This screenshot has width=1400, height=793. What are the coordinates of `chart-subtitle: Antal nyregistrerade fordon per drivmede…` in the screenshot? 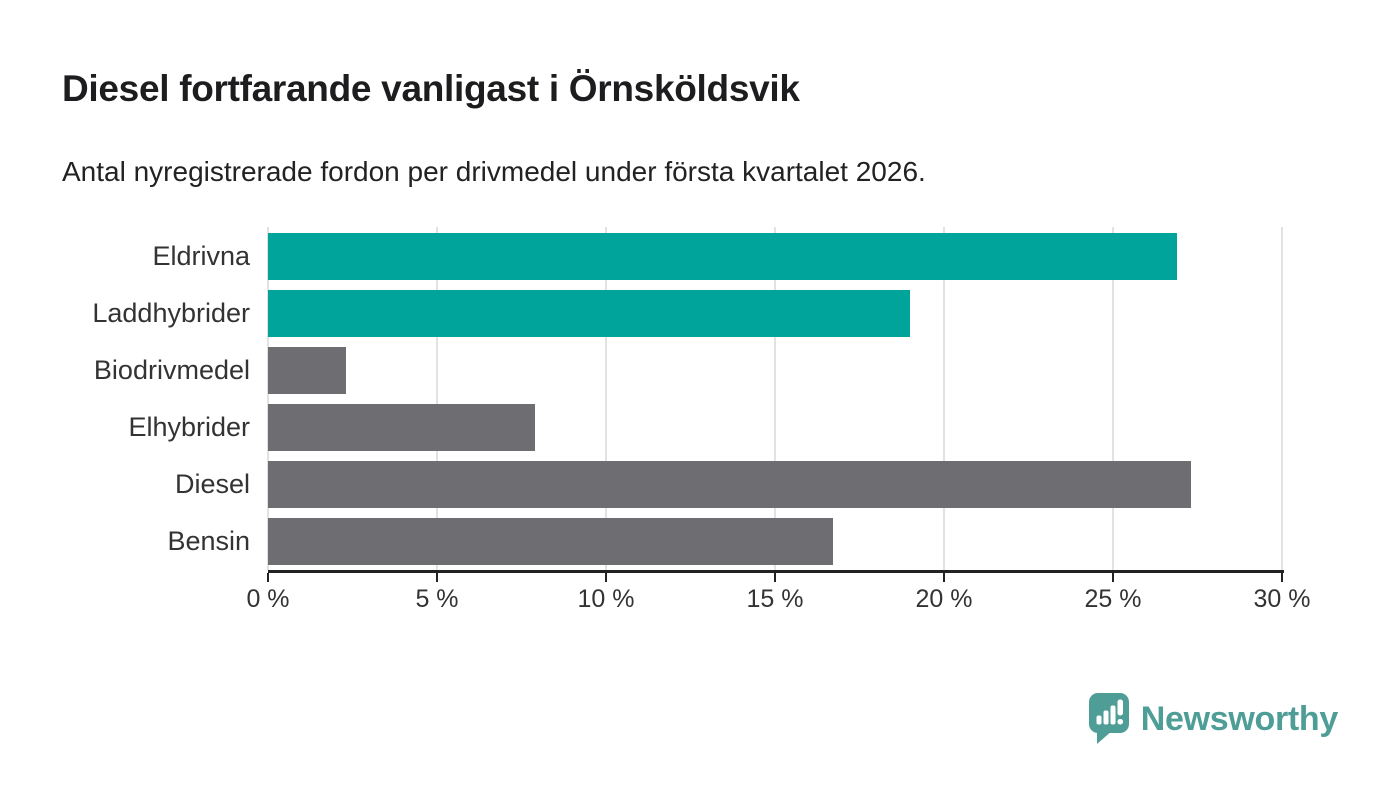 It's located at (494, 171).